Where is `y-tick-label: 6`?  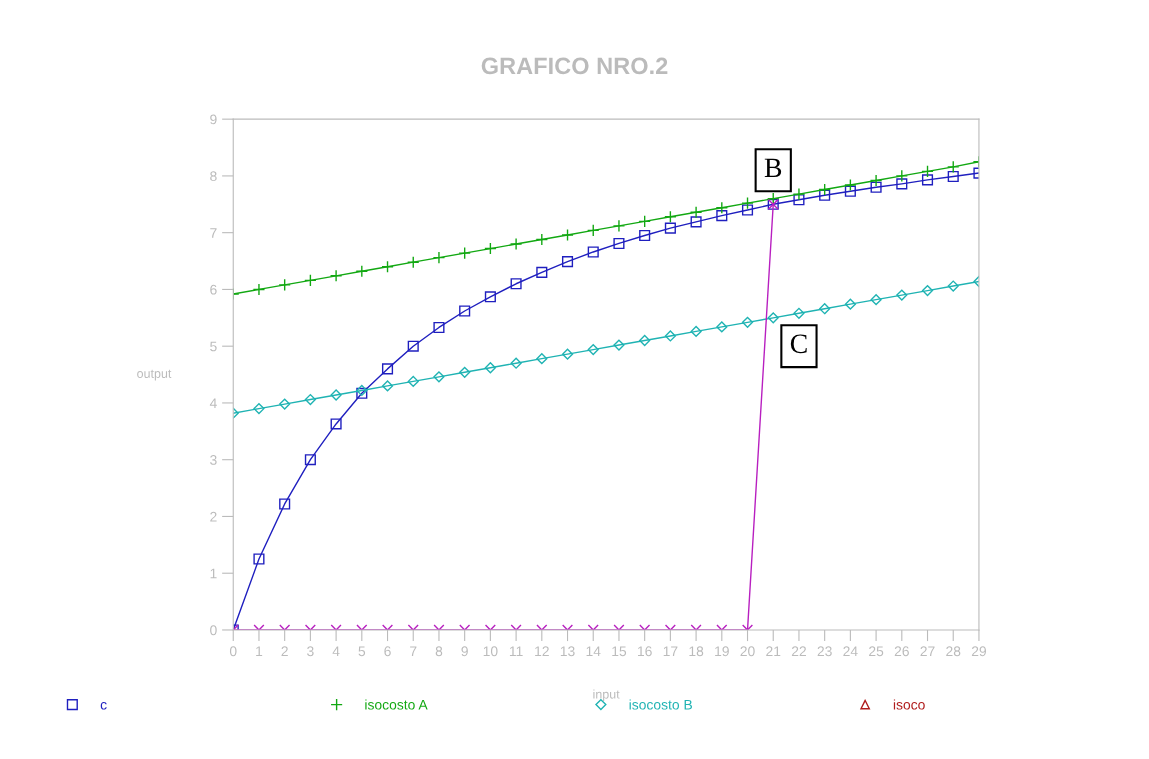 y-tick-label: 6 is located at coordinates (213, 289).